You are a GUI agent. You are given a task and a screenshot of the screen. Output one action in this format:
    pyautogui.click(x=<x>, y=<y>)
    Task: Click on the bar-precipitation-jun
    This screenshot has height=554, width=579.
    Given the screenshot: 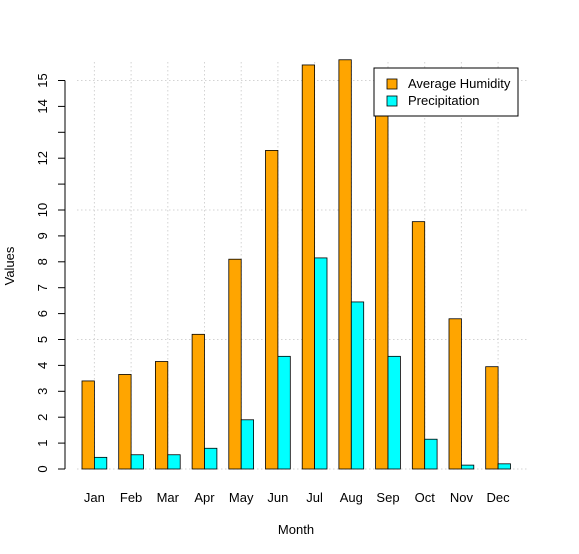 What is the action you would take?
    pyautogui.click(x=284, y=412)
    